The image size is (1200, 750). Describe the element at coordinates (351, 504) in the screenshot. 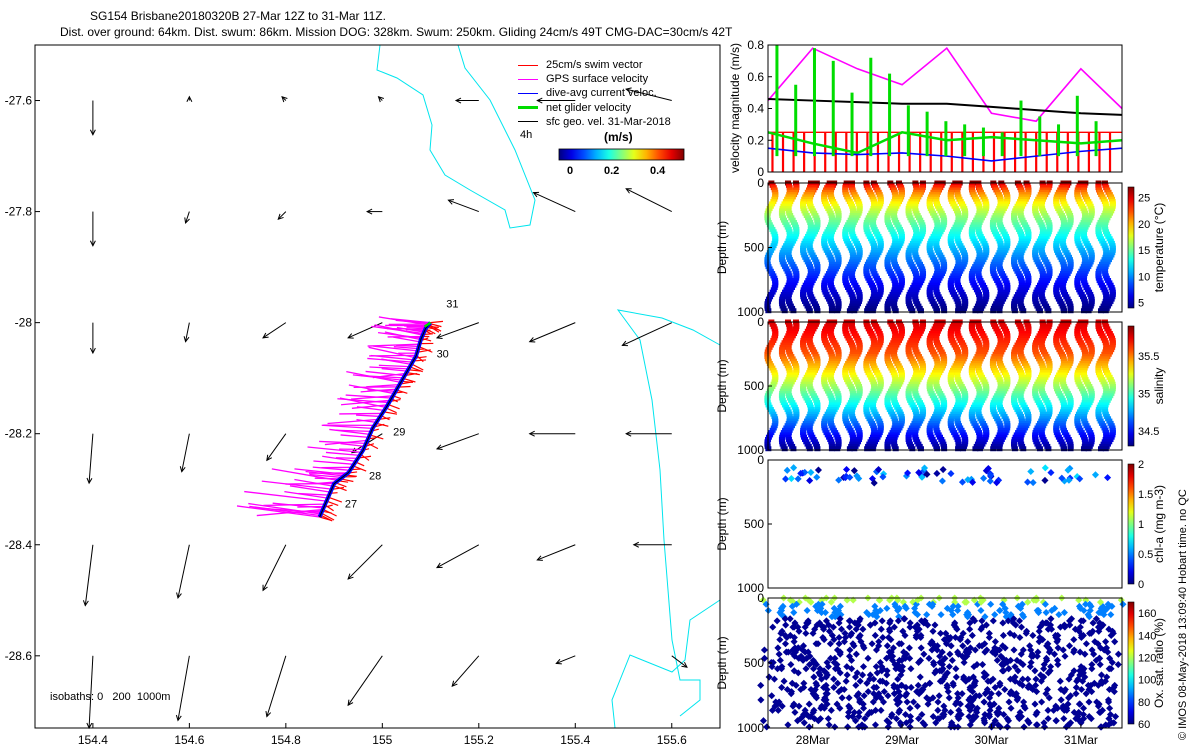

I see `track-day-label: 27` at that location.